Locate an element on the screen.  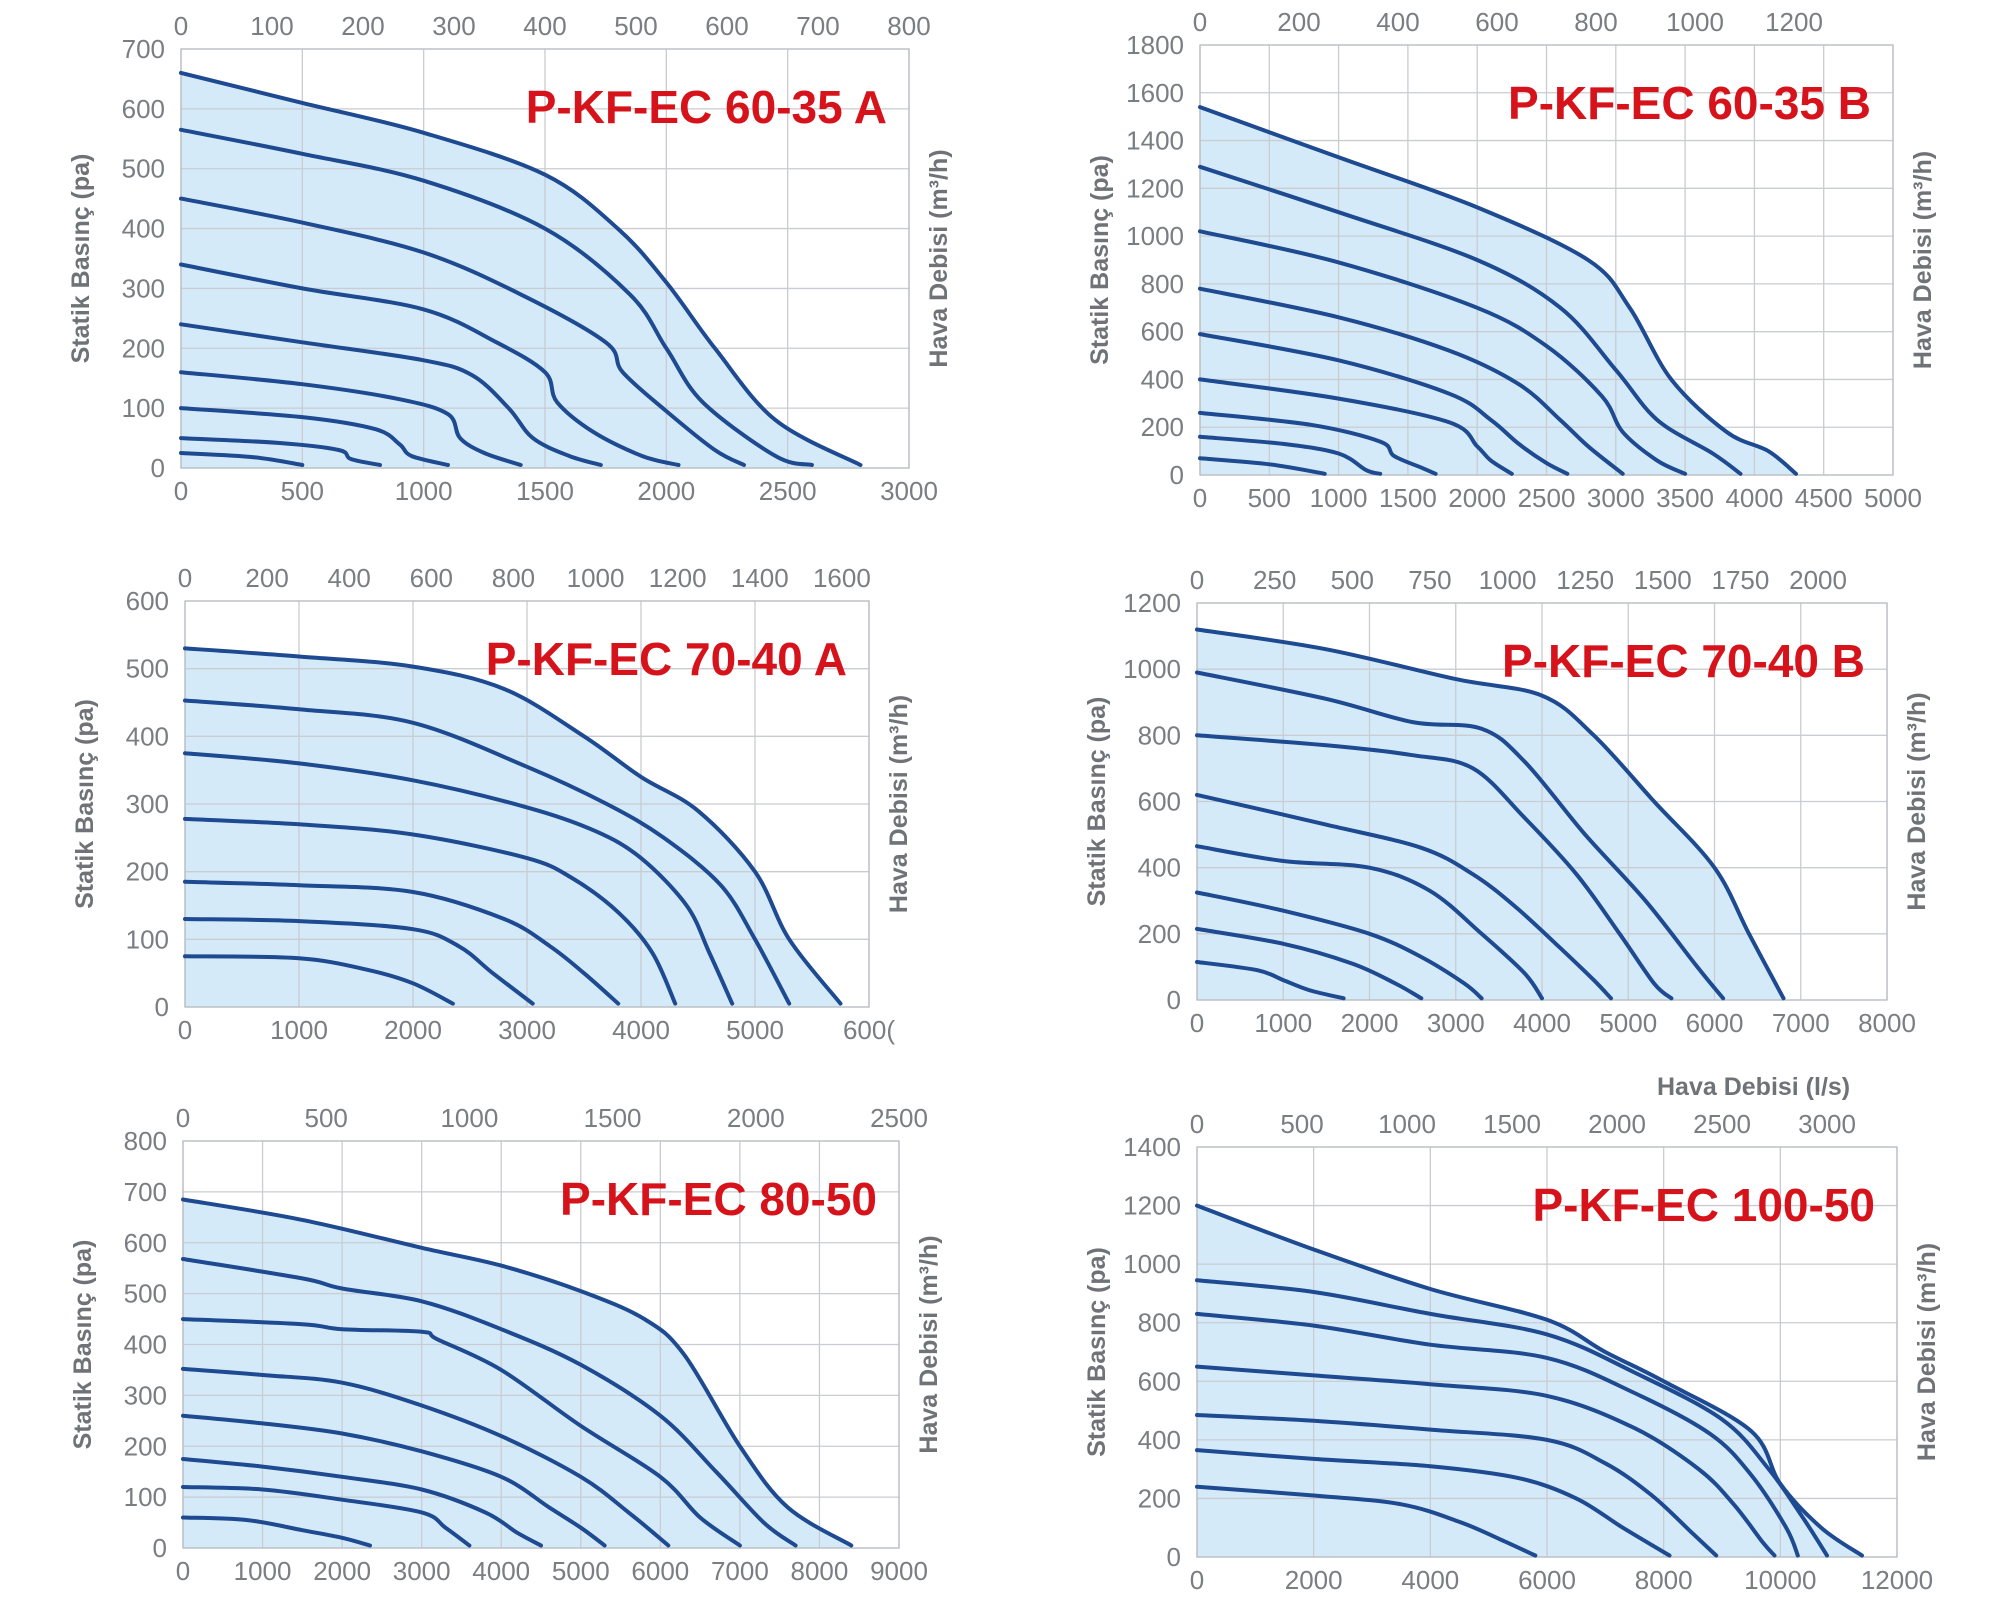
x2-tick-label: 750 is located at coordinates (1429, 580).